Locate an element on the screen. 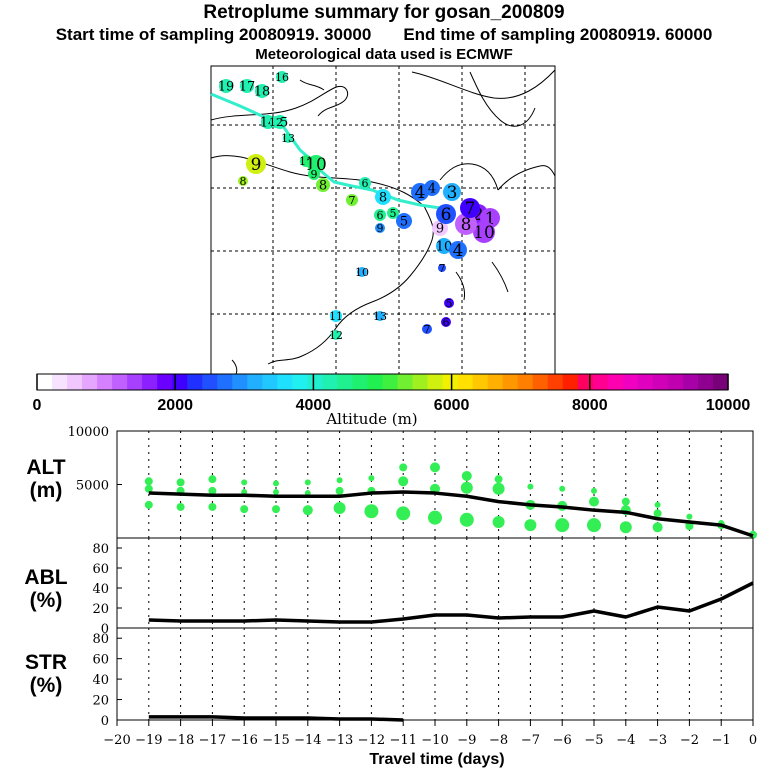  x-tick-label: −7 is located at coordinates (530, 740).